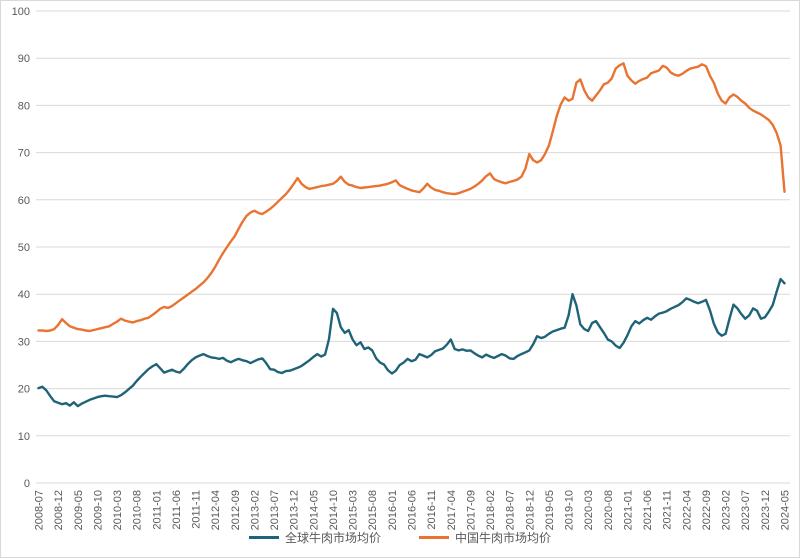 This screenshot has width=800, height=558. Describe the element at coordinates (727, 510) in the screenshot. I see `x-axis-label: 2023-02` at that location.